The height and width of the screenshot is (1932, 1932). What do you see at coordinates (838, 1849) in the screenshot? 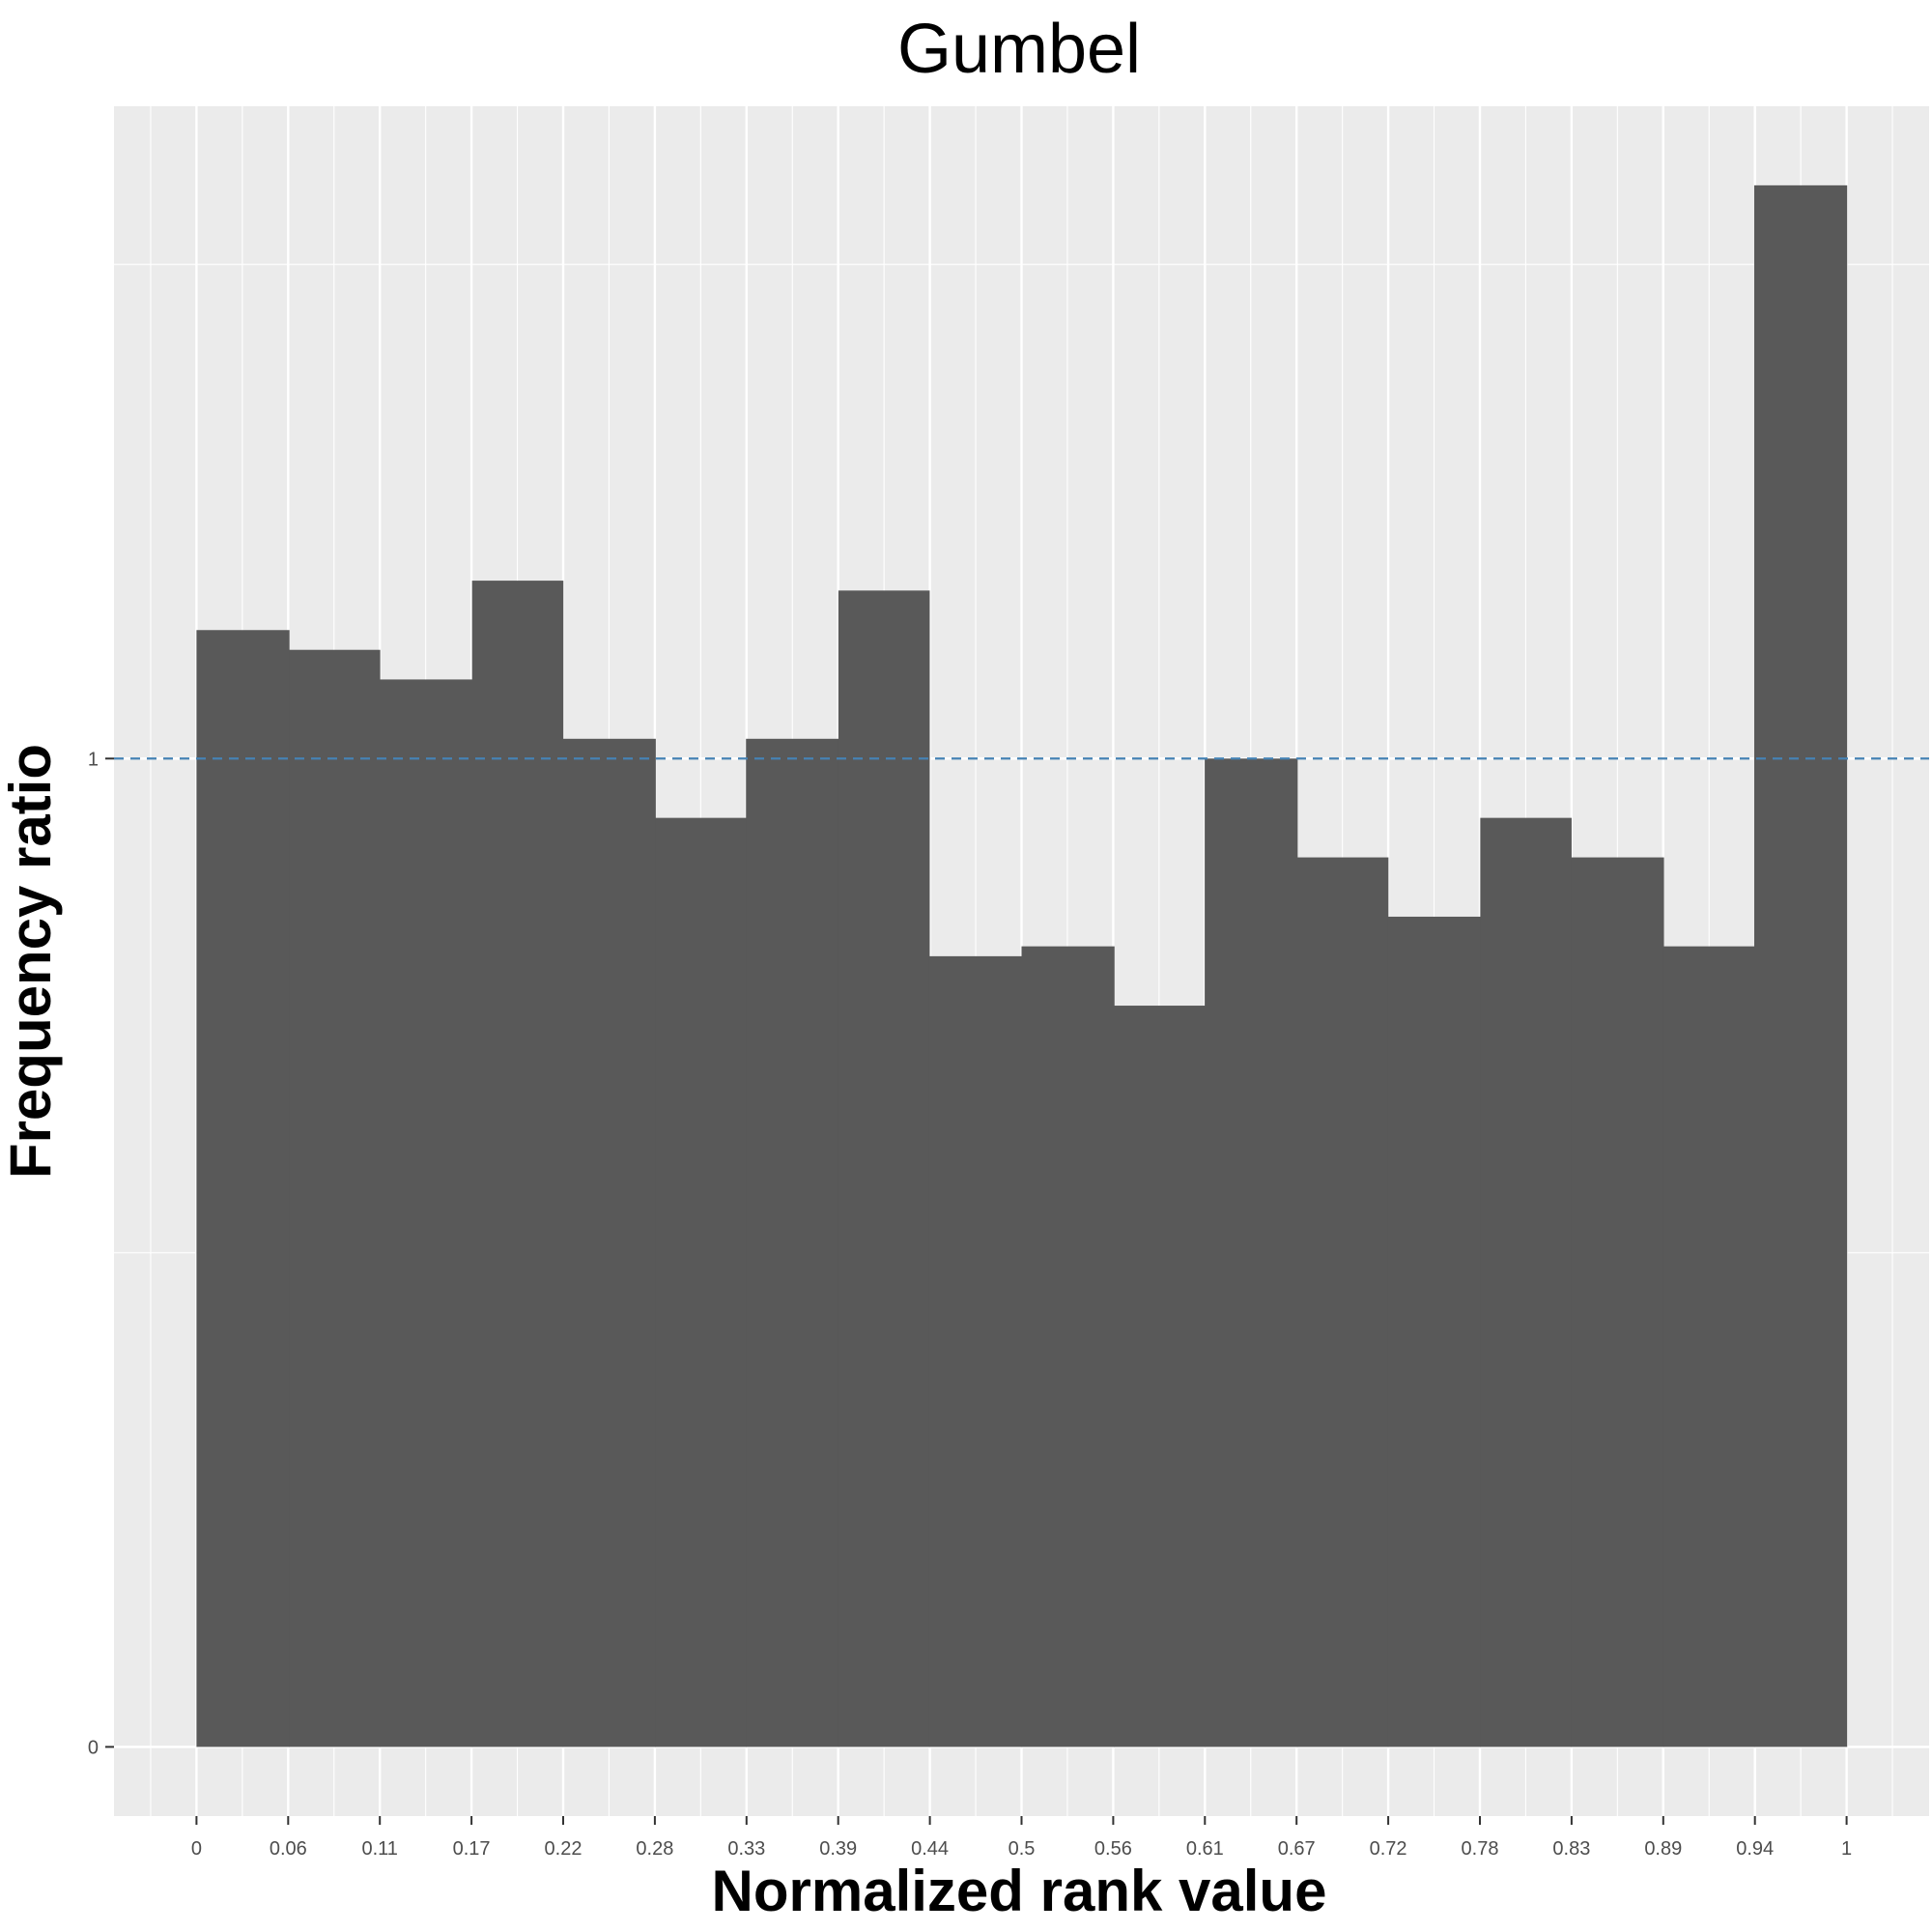
I see `x-tick-label: 0.39` at bounding box center [838, 1849].